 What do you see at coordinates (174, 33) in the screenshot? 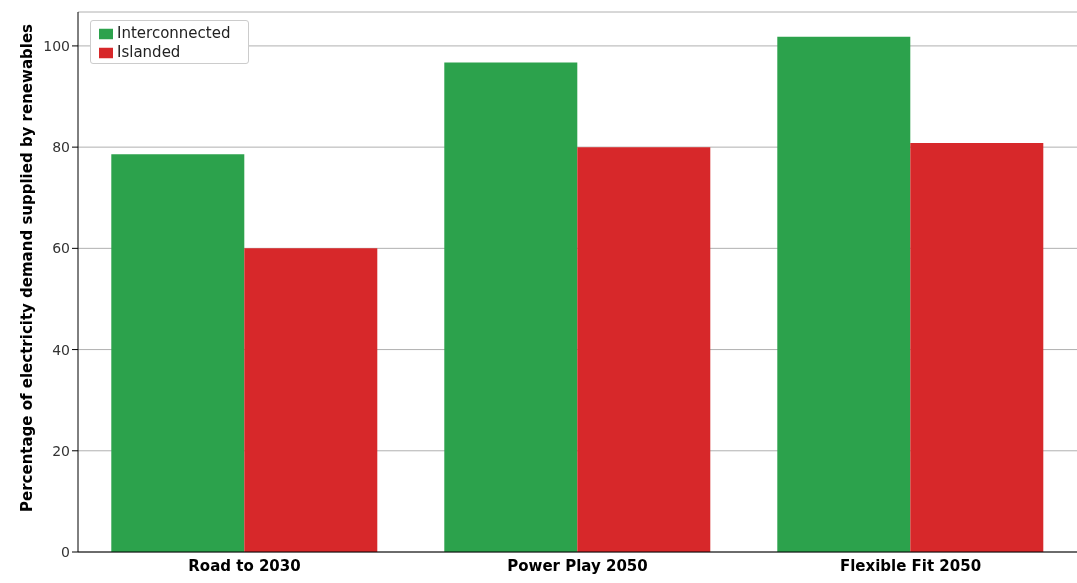
I see `legend-label: Interconnected` at bounding box center [174, 33].